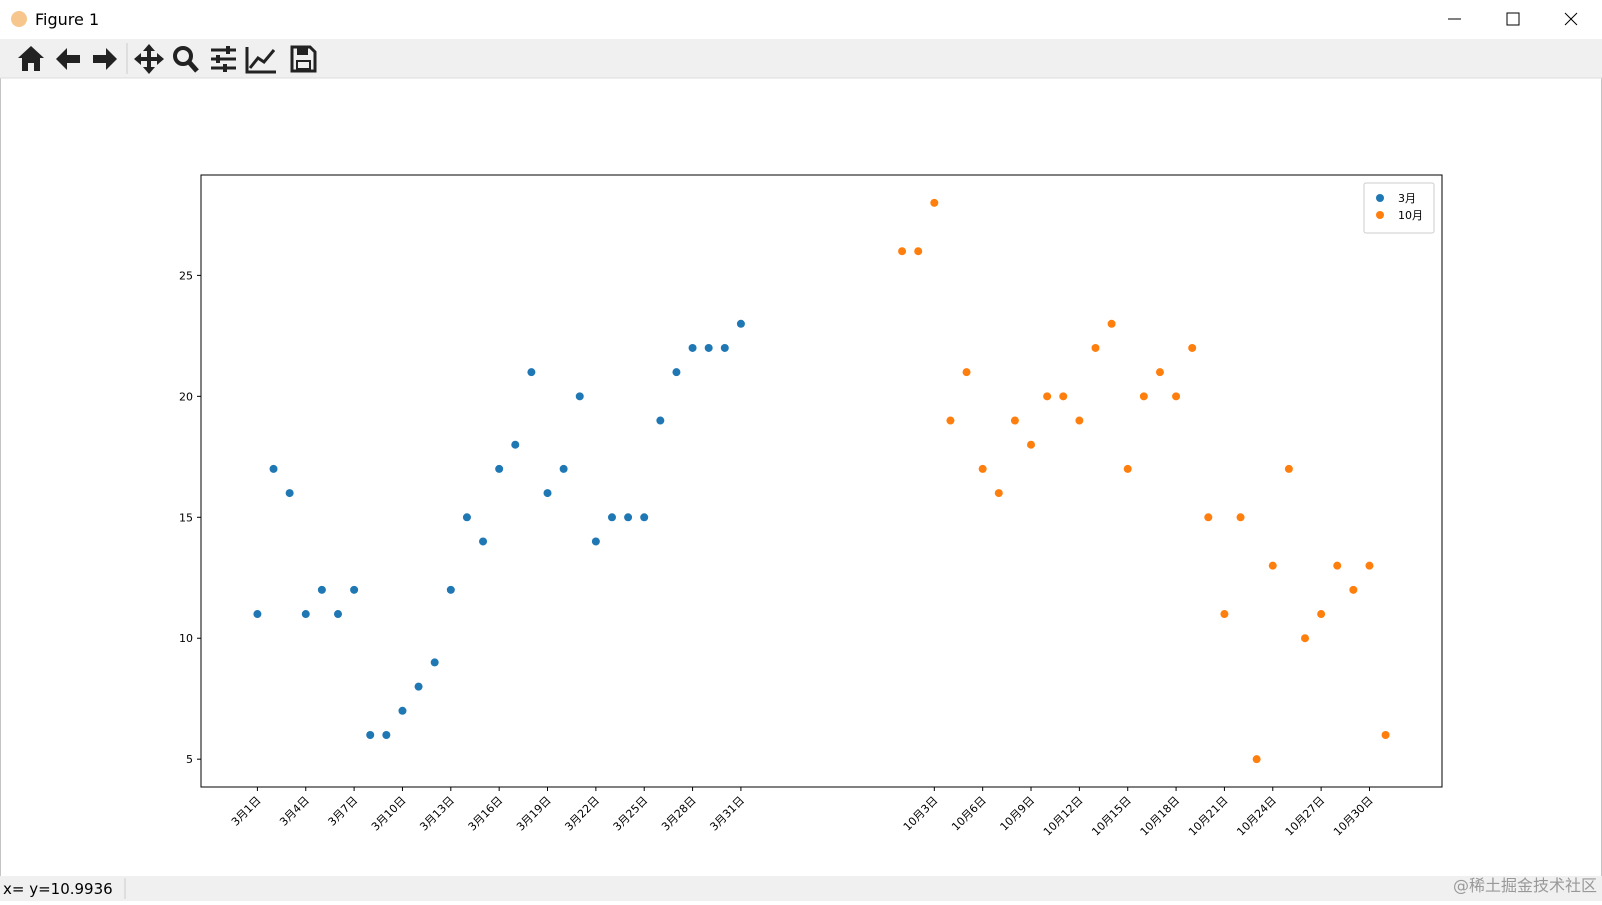 The height and width of the screenshot is (905, 1602). Describe the element at coordinates (1525, 885) in the screenshot. I see `watermark: @稀土掘金技术社区` at that location.